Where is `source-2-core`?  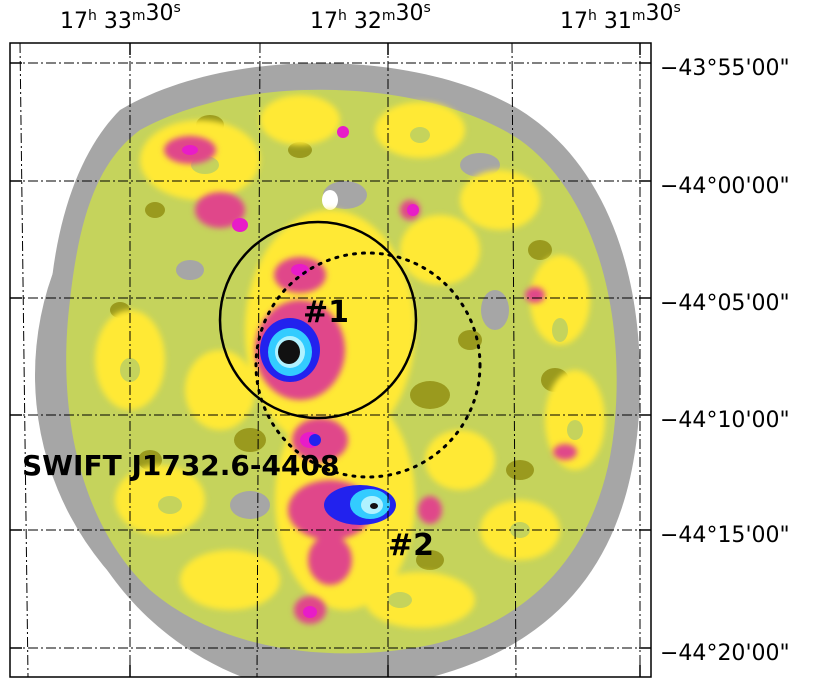
source-2-core is located at coordinates (352, 479).